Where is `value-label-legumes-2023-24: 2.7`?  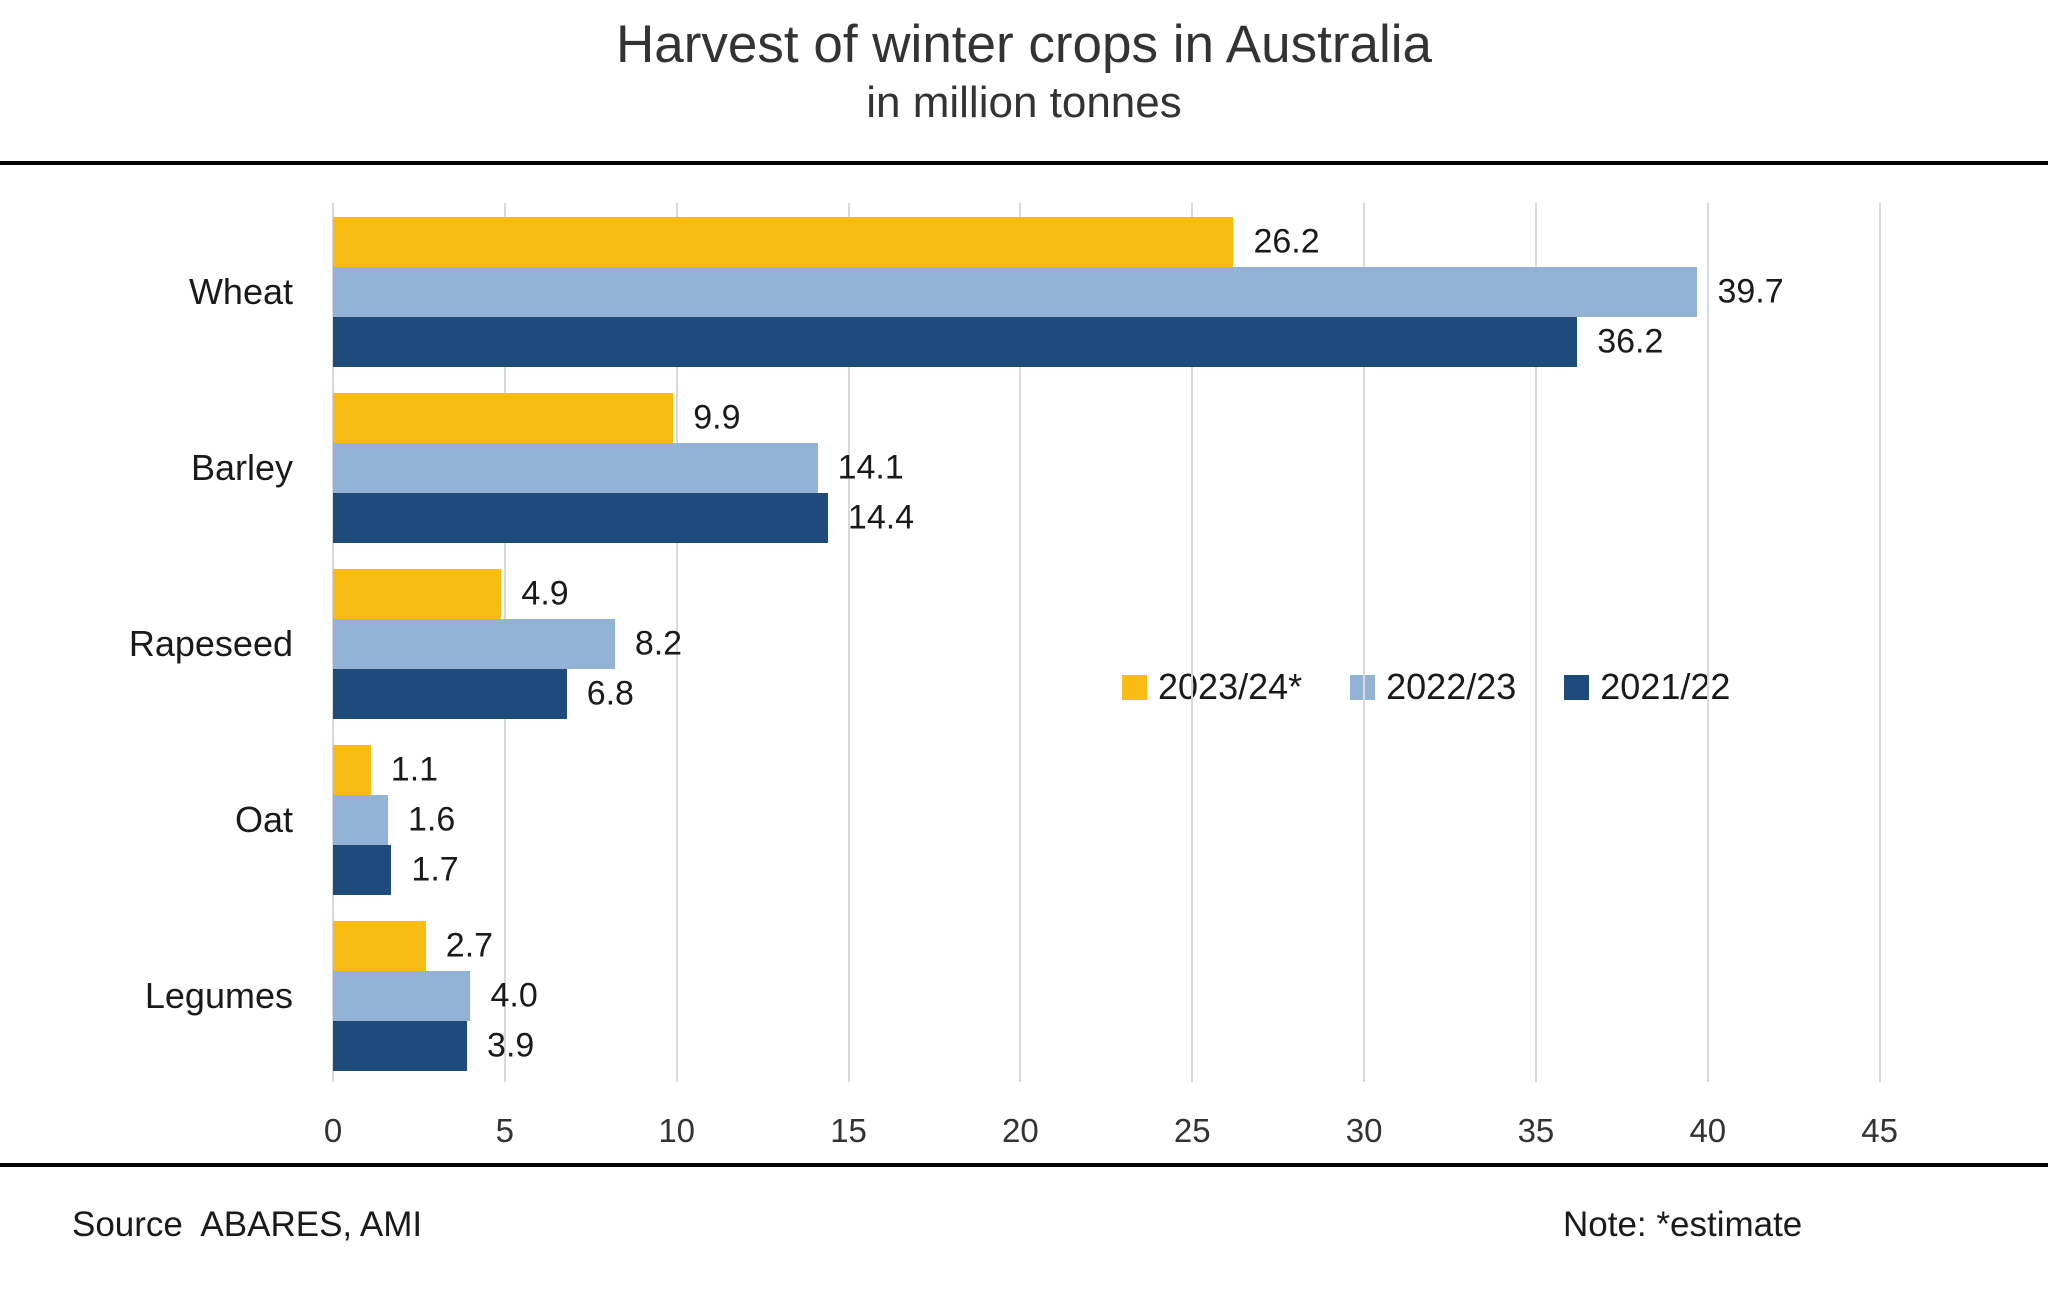 value-label-legumes-2023-24: 2.7 is located at coordinates (469, 945).